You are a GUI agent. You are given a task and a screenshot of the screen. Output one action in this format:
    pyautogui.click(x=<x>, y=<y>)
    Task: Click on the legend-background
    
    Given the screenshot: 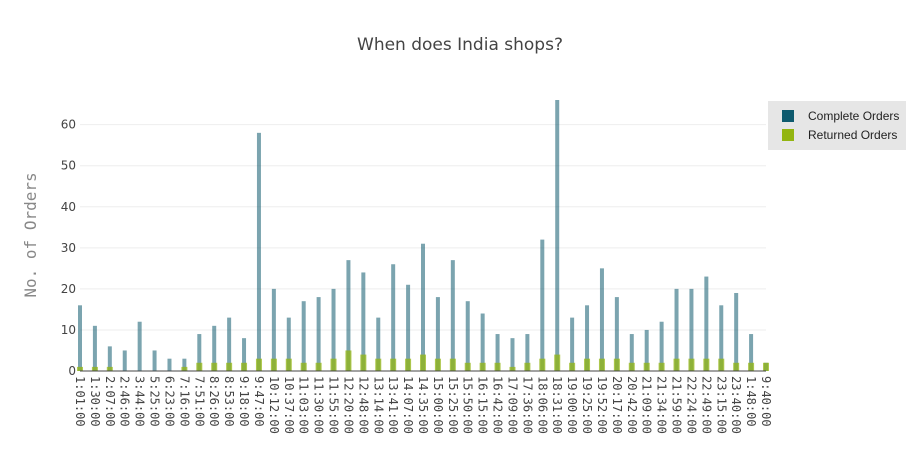 What is the action you would take?
    pyautogui.click(x=837, y=125)
    